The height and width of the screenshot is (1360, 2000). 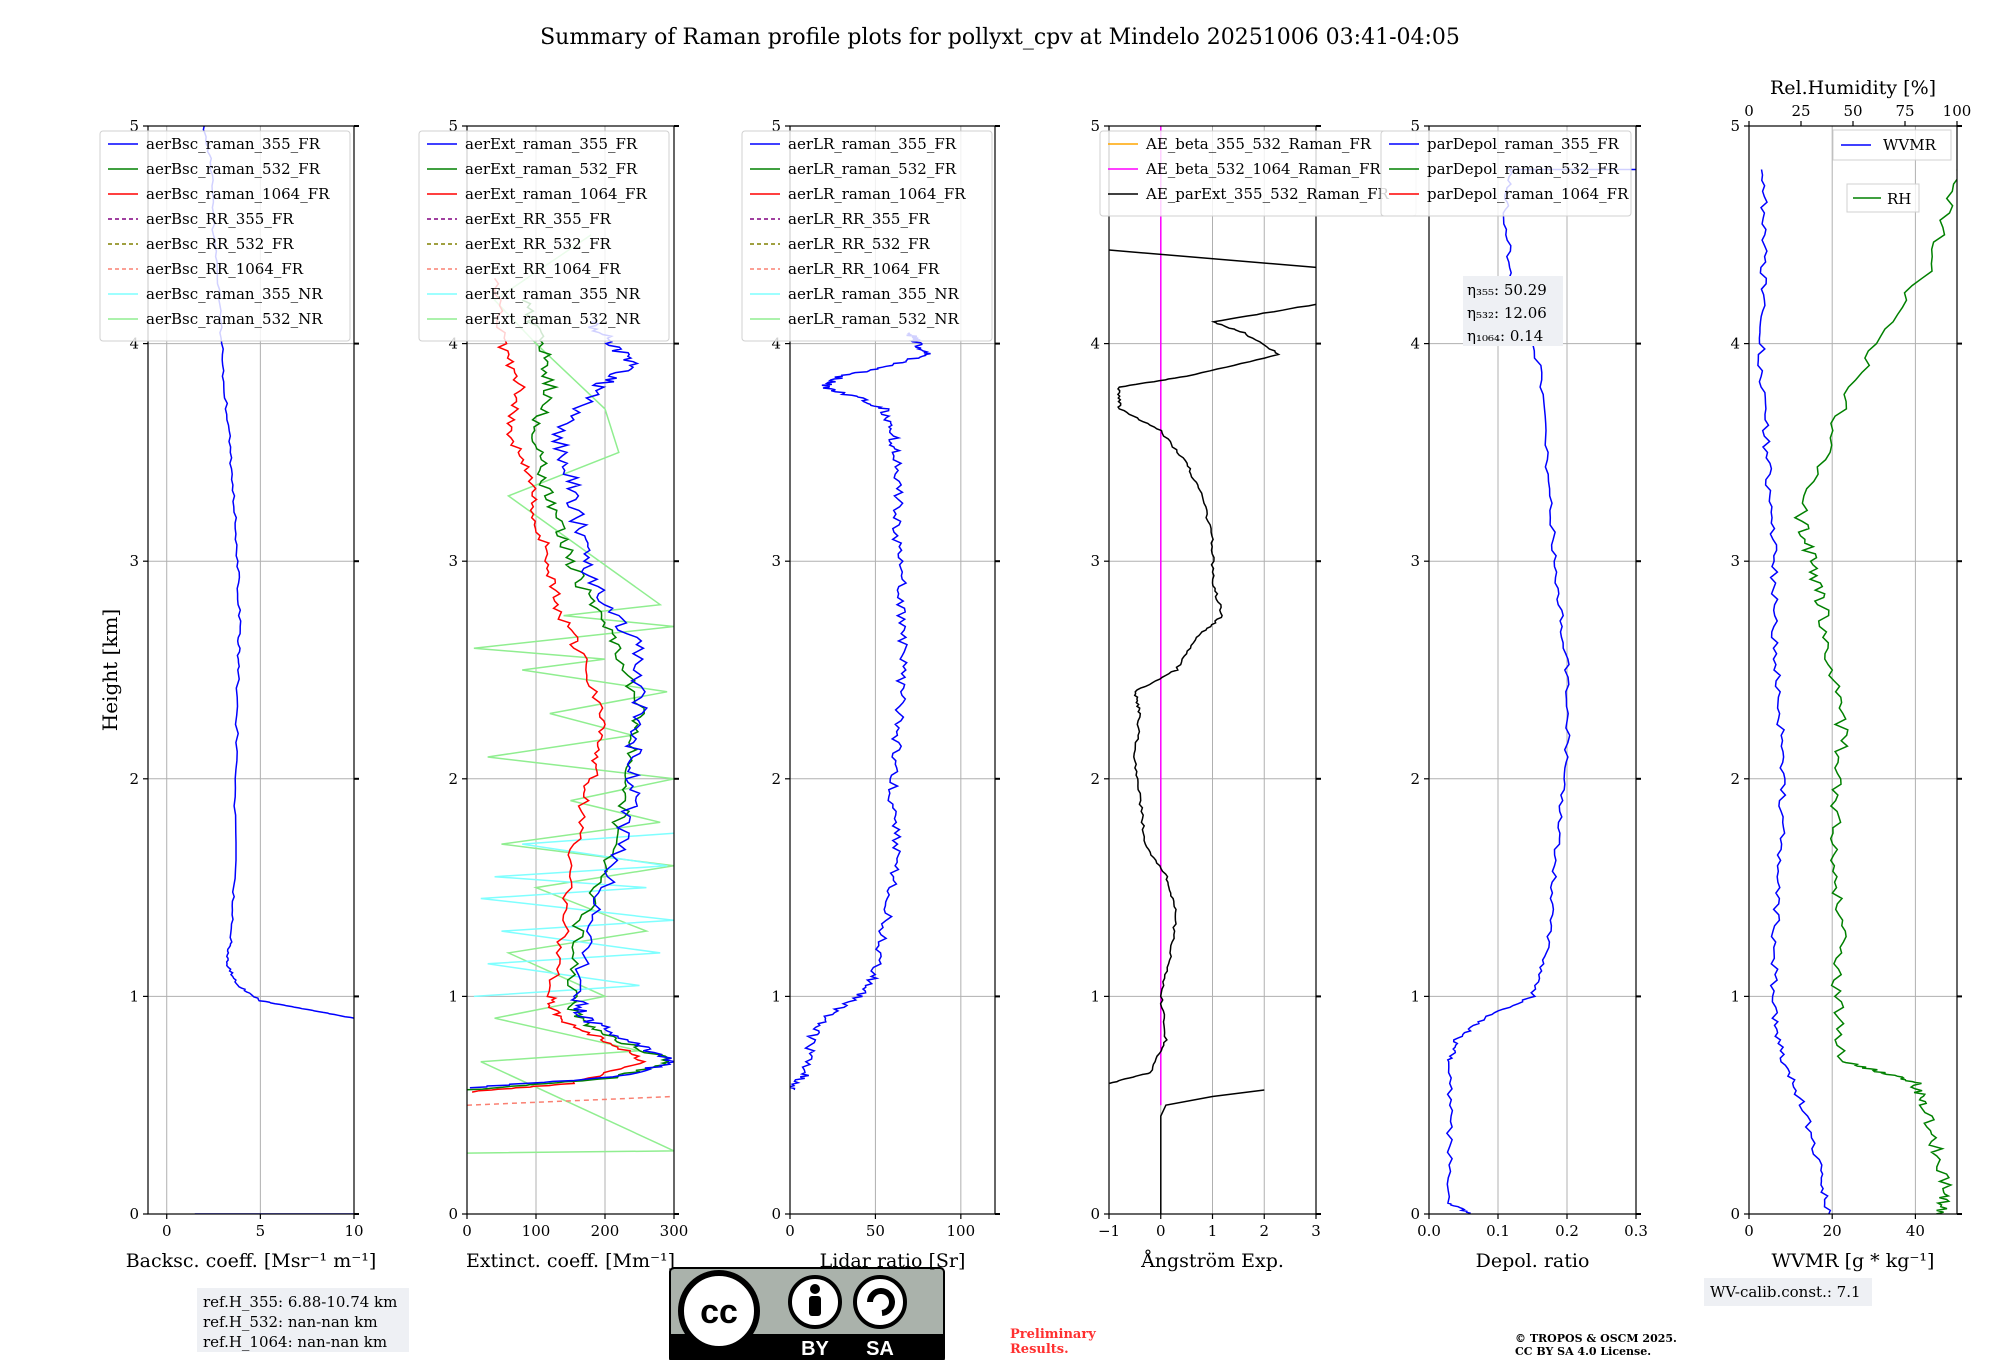 I want to click on wv-calib-label: WV-calib.const.: 7.1, so click(x=1785, y=1292).